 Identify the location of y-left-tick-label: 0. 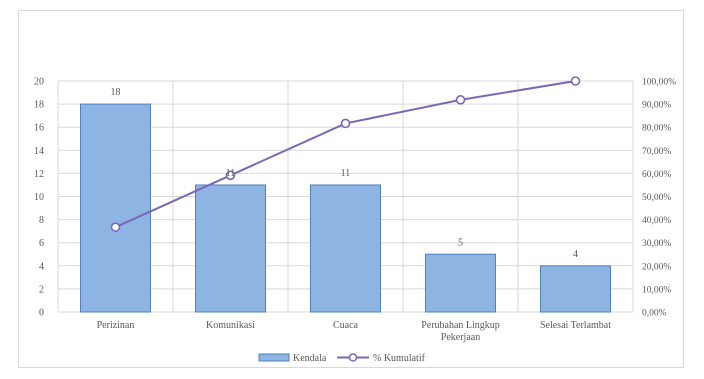
(41, 313).